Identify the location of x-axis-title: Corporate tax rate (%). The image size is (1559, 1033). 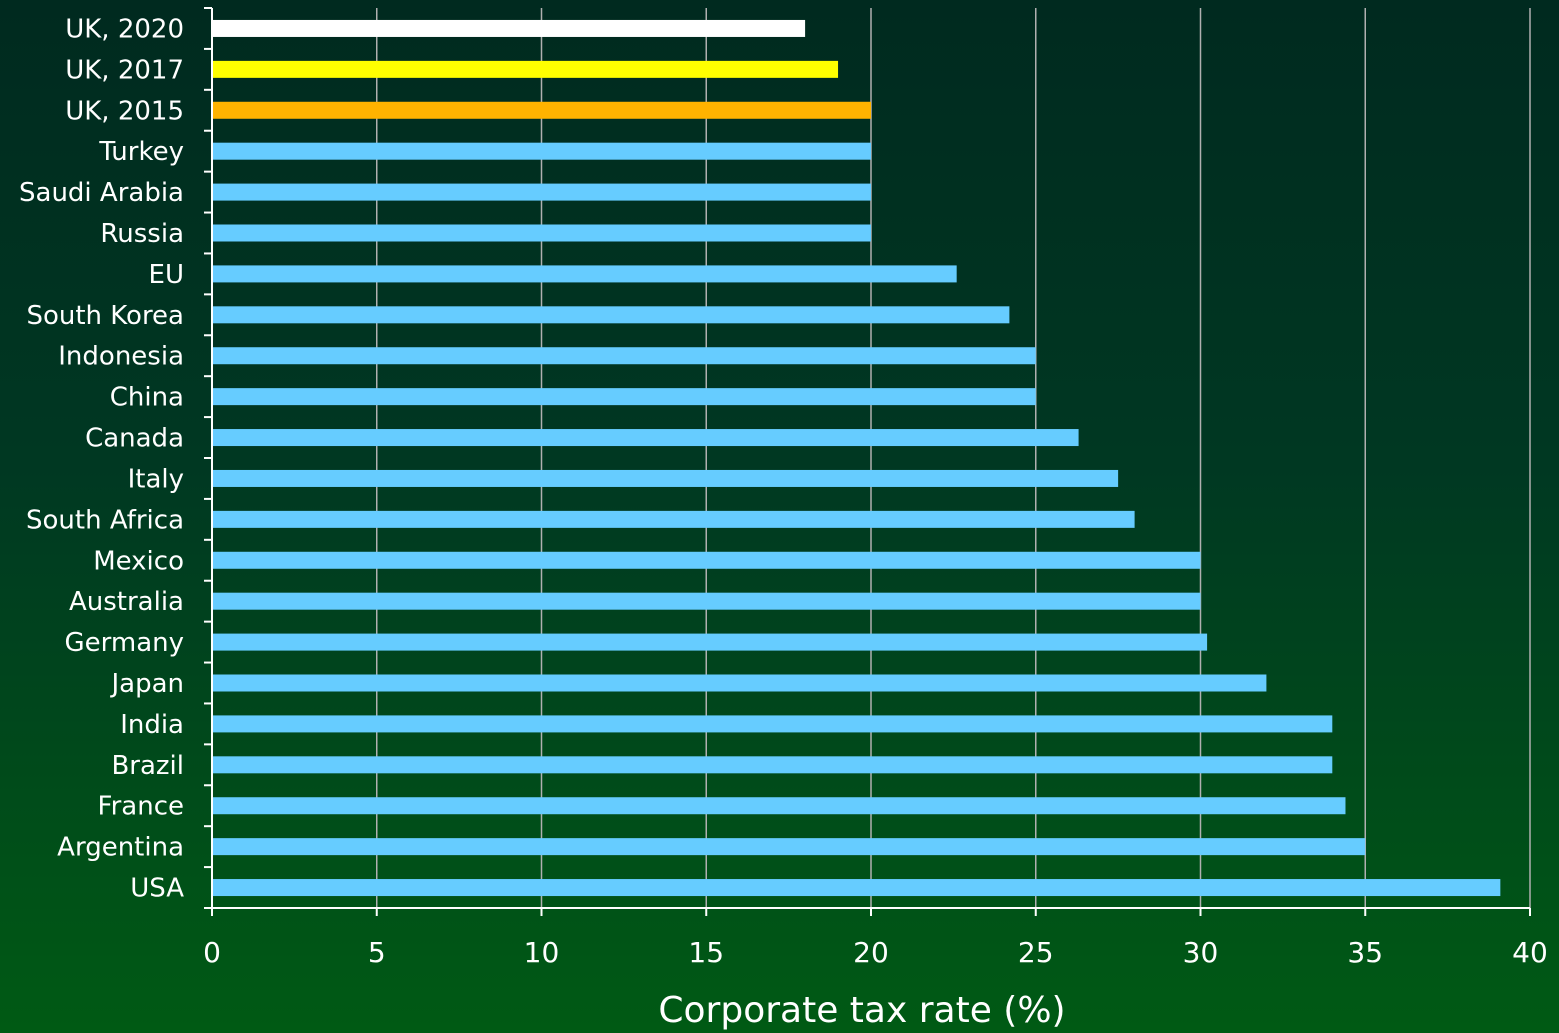
(861, 1010).